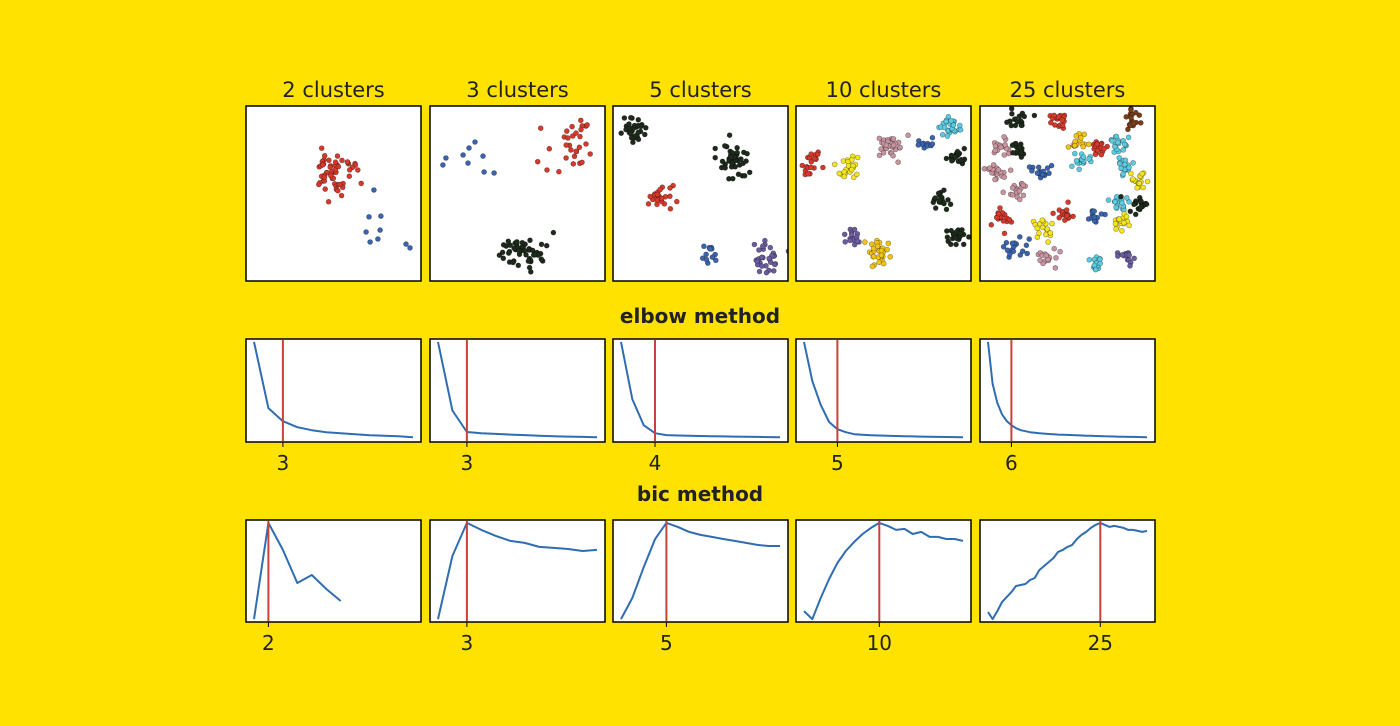 This screenshot has width=1400, height=726. Describe the element at coordinates (883, 390) in the screenshot. I see `axes-background` at that location.